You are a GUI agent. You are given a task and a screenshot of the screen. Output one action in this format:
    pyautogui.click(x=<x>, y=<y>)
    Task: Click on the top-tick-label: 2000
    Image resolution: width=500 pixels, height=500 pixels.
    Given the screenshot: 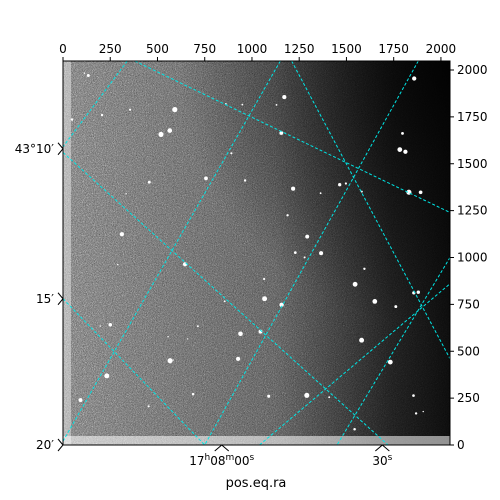 What is the action you would take?
    pyautogui.click(x=441, y=49)
    